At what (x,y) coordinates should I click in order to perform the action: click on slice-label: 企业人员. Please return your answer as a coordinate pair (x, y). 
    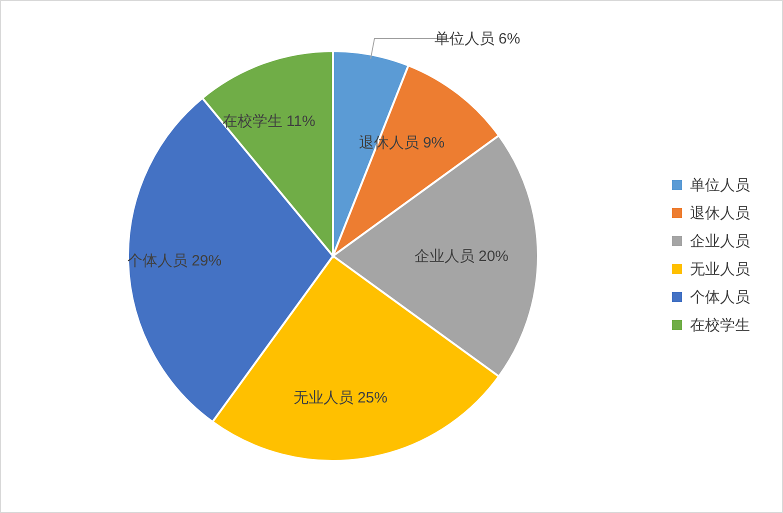
    Looking at the image, I should click on (444, 256).